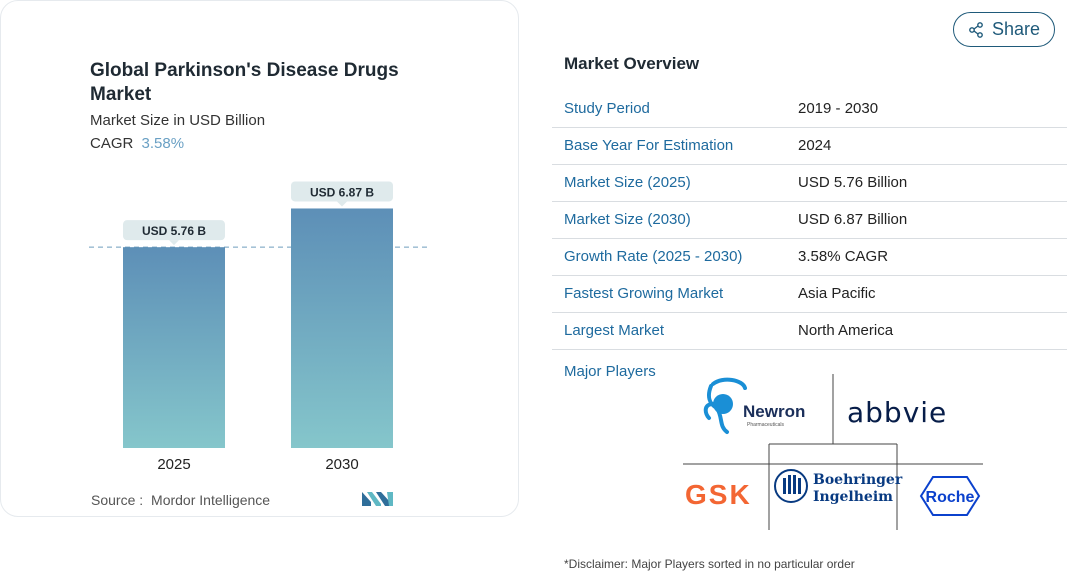 The height and width of the screenshot is (574, 1071). I want to click on table-row: Fastest Growing Market Asia Pacific, so click(809, 294).